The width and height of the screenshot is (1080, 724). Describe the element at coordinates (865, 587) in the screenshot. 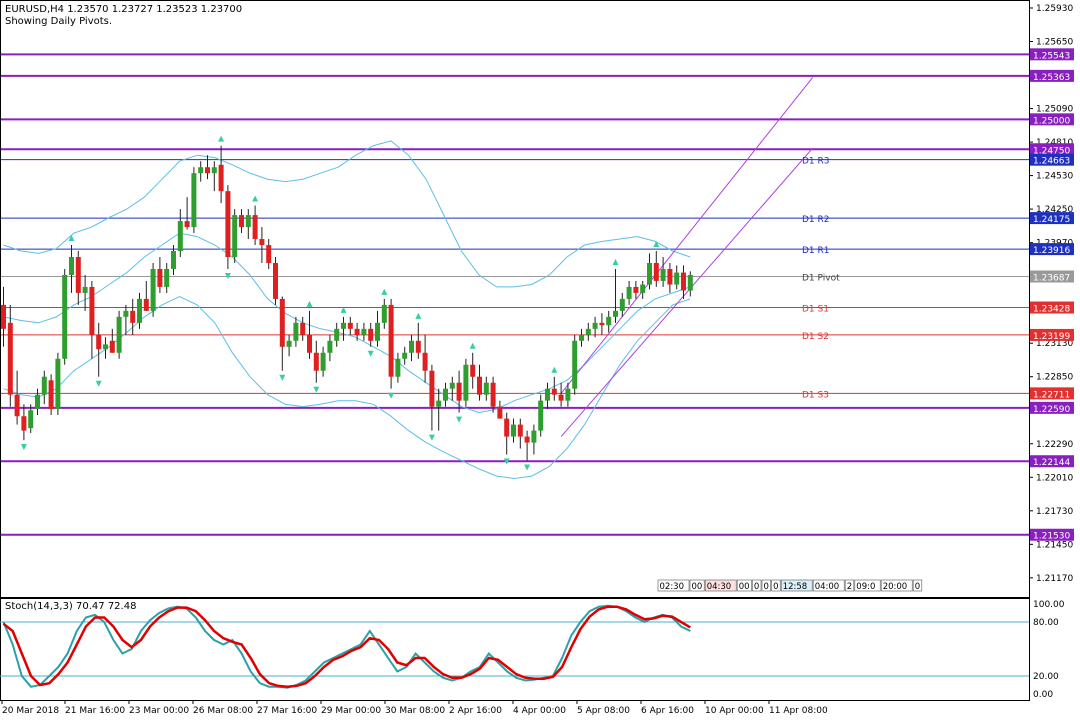

I see `strip-label-10: 09:0` at that location.